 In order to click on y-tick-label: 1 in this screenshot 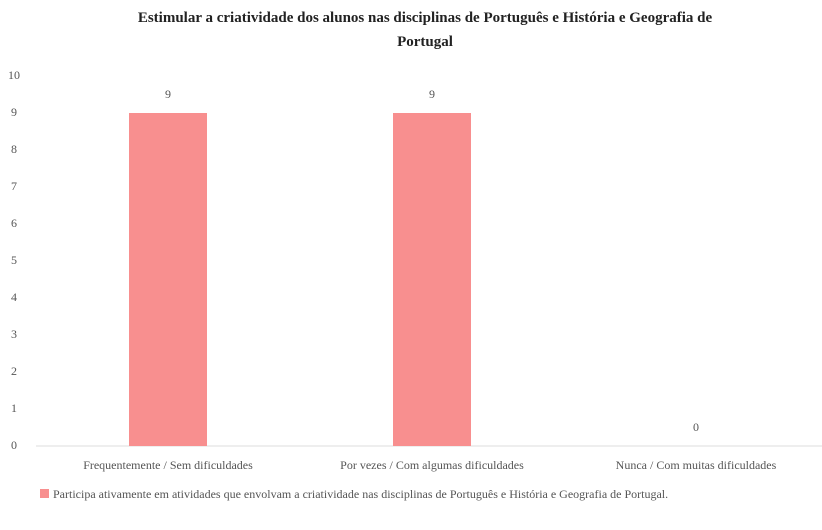, I will do `click(14, 408)`.